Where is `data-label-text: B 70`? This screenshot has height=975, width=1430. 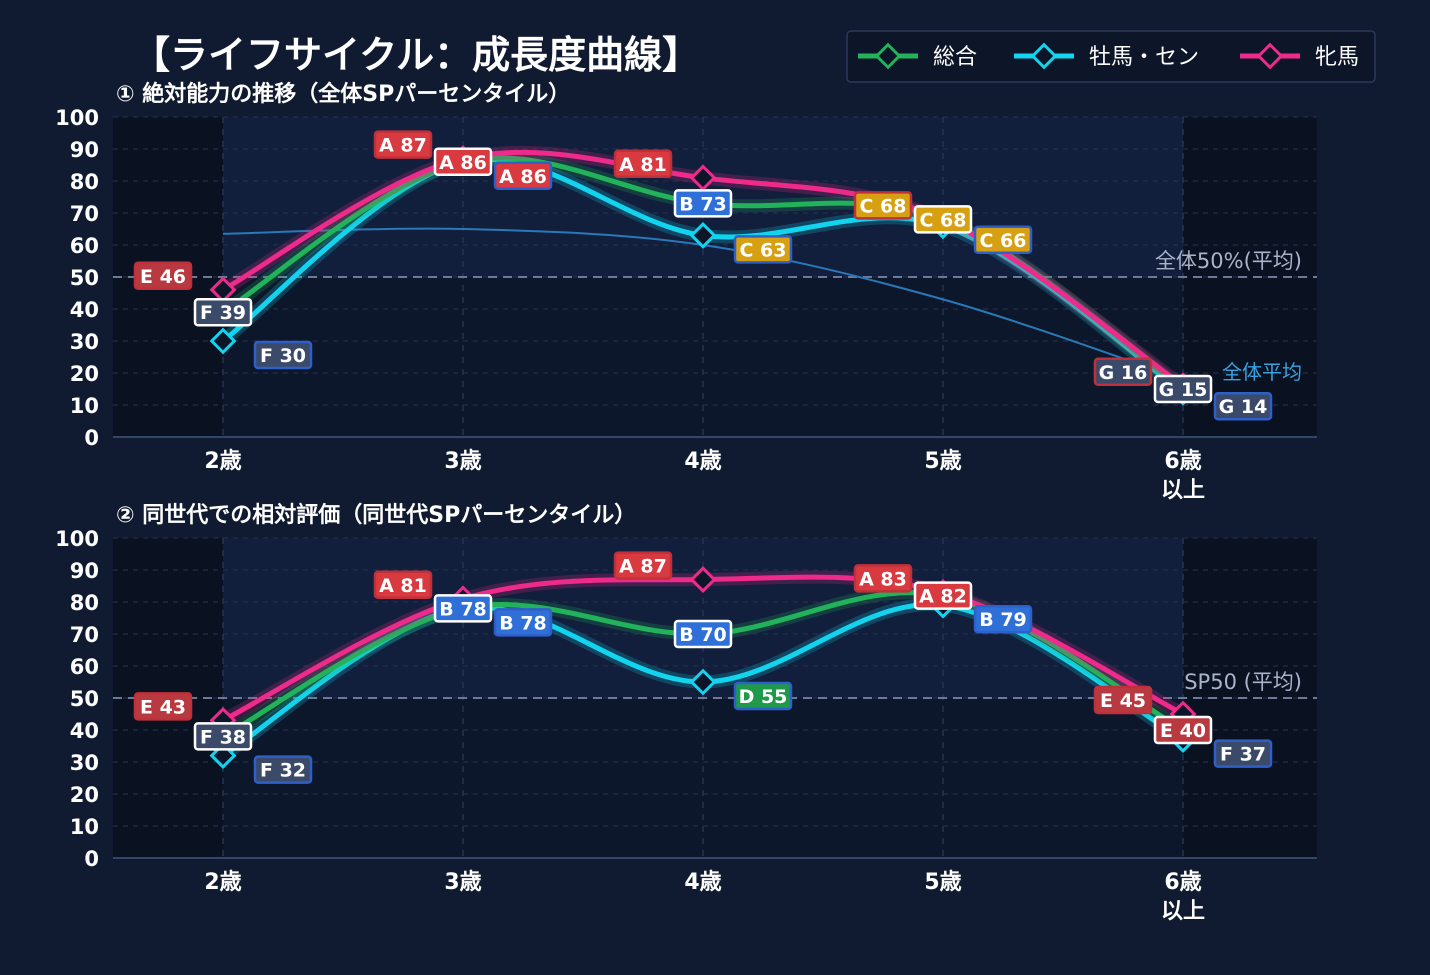
data-label-text: B 70 is located at coordinates (703, 635).